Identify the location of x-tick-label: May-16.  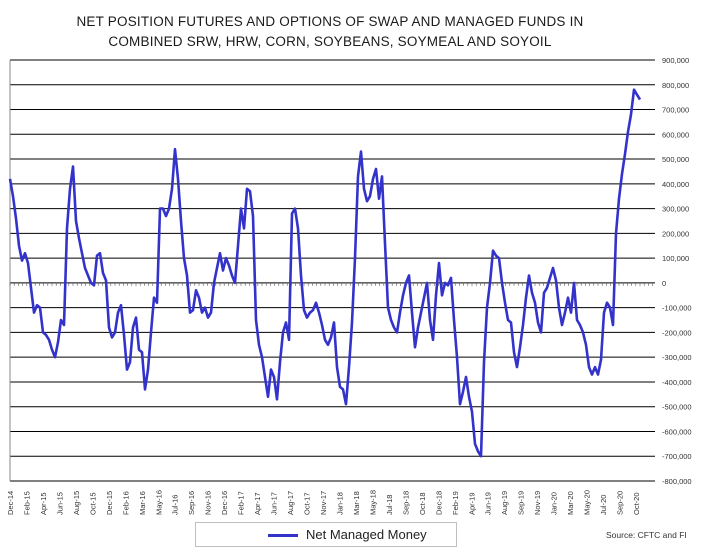
(158, 502).